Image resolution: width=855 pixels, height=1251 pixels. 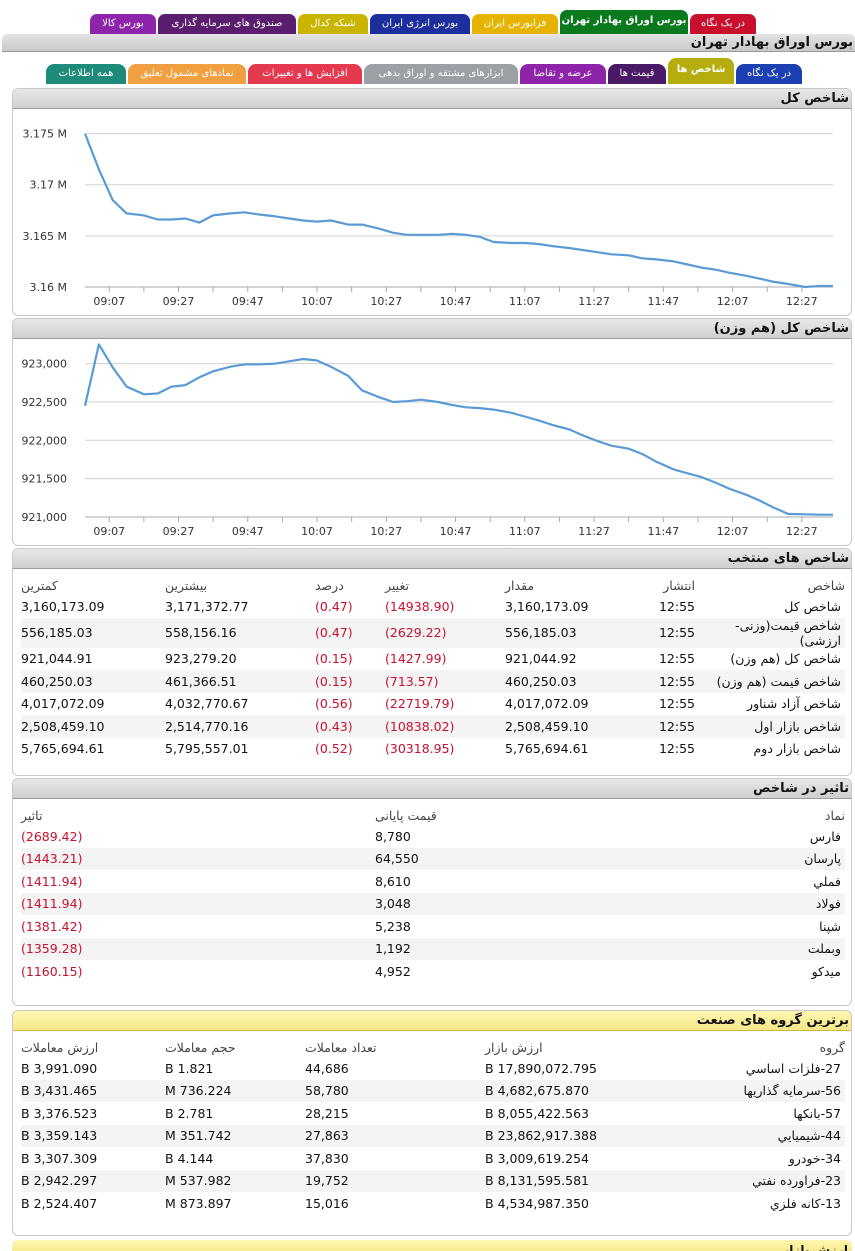 I want to click on column-header: تغییر, so click(x=397, y=585).